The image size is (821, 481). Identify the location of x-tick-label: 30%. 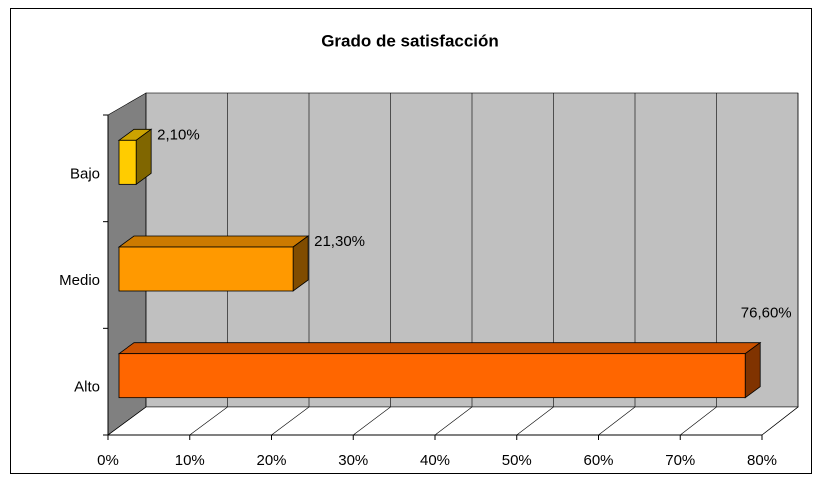
(353, 460).